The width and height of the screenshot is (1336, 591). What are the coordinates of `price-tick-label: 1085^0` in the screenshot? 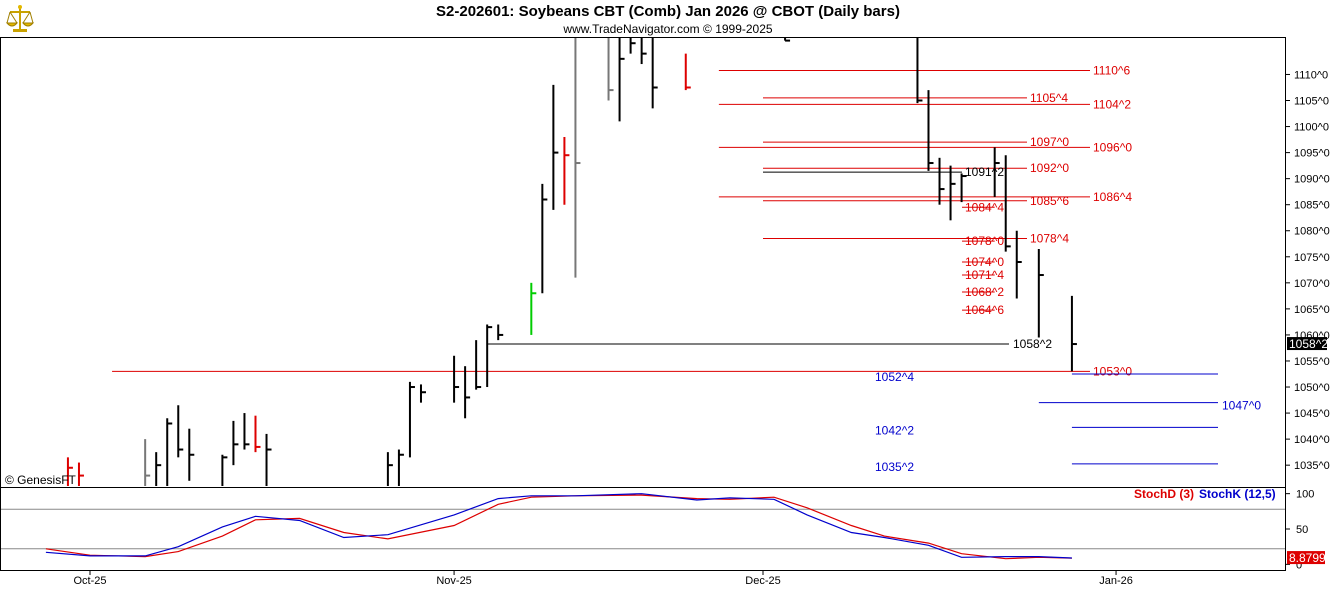 It's located at (1312, 206).